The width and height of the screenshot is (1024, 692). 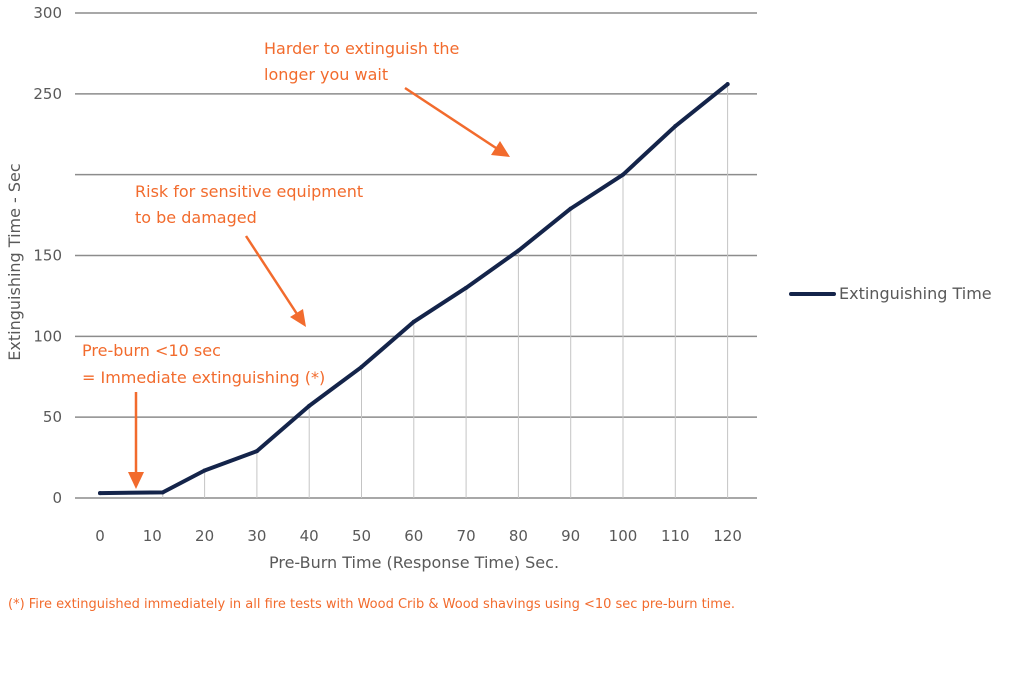 What do you see at coordinates (450, 118) in the screenshot?
I see `arrow-harder` at bounding box center [450, 118].